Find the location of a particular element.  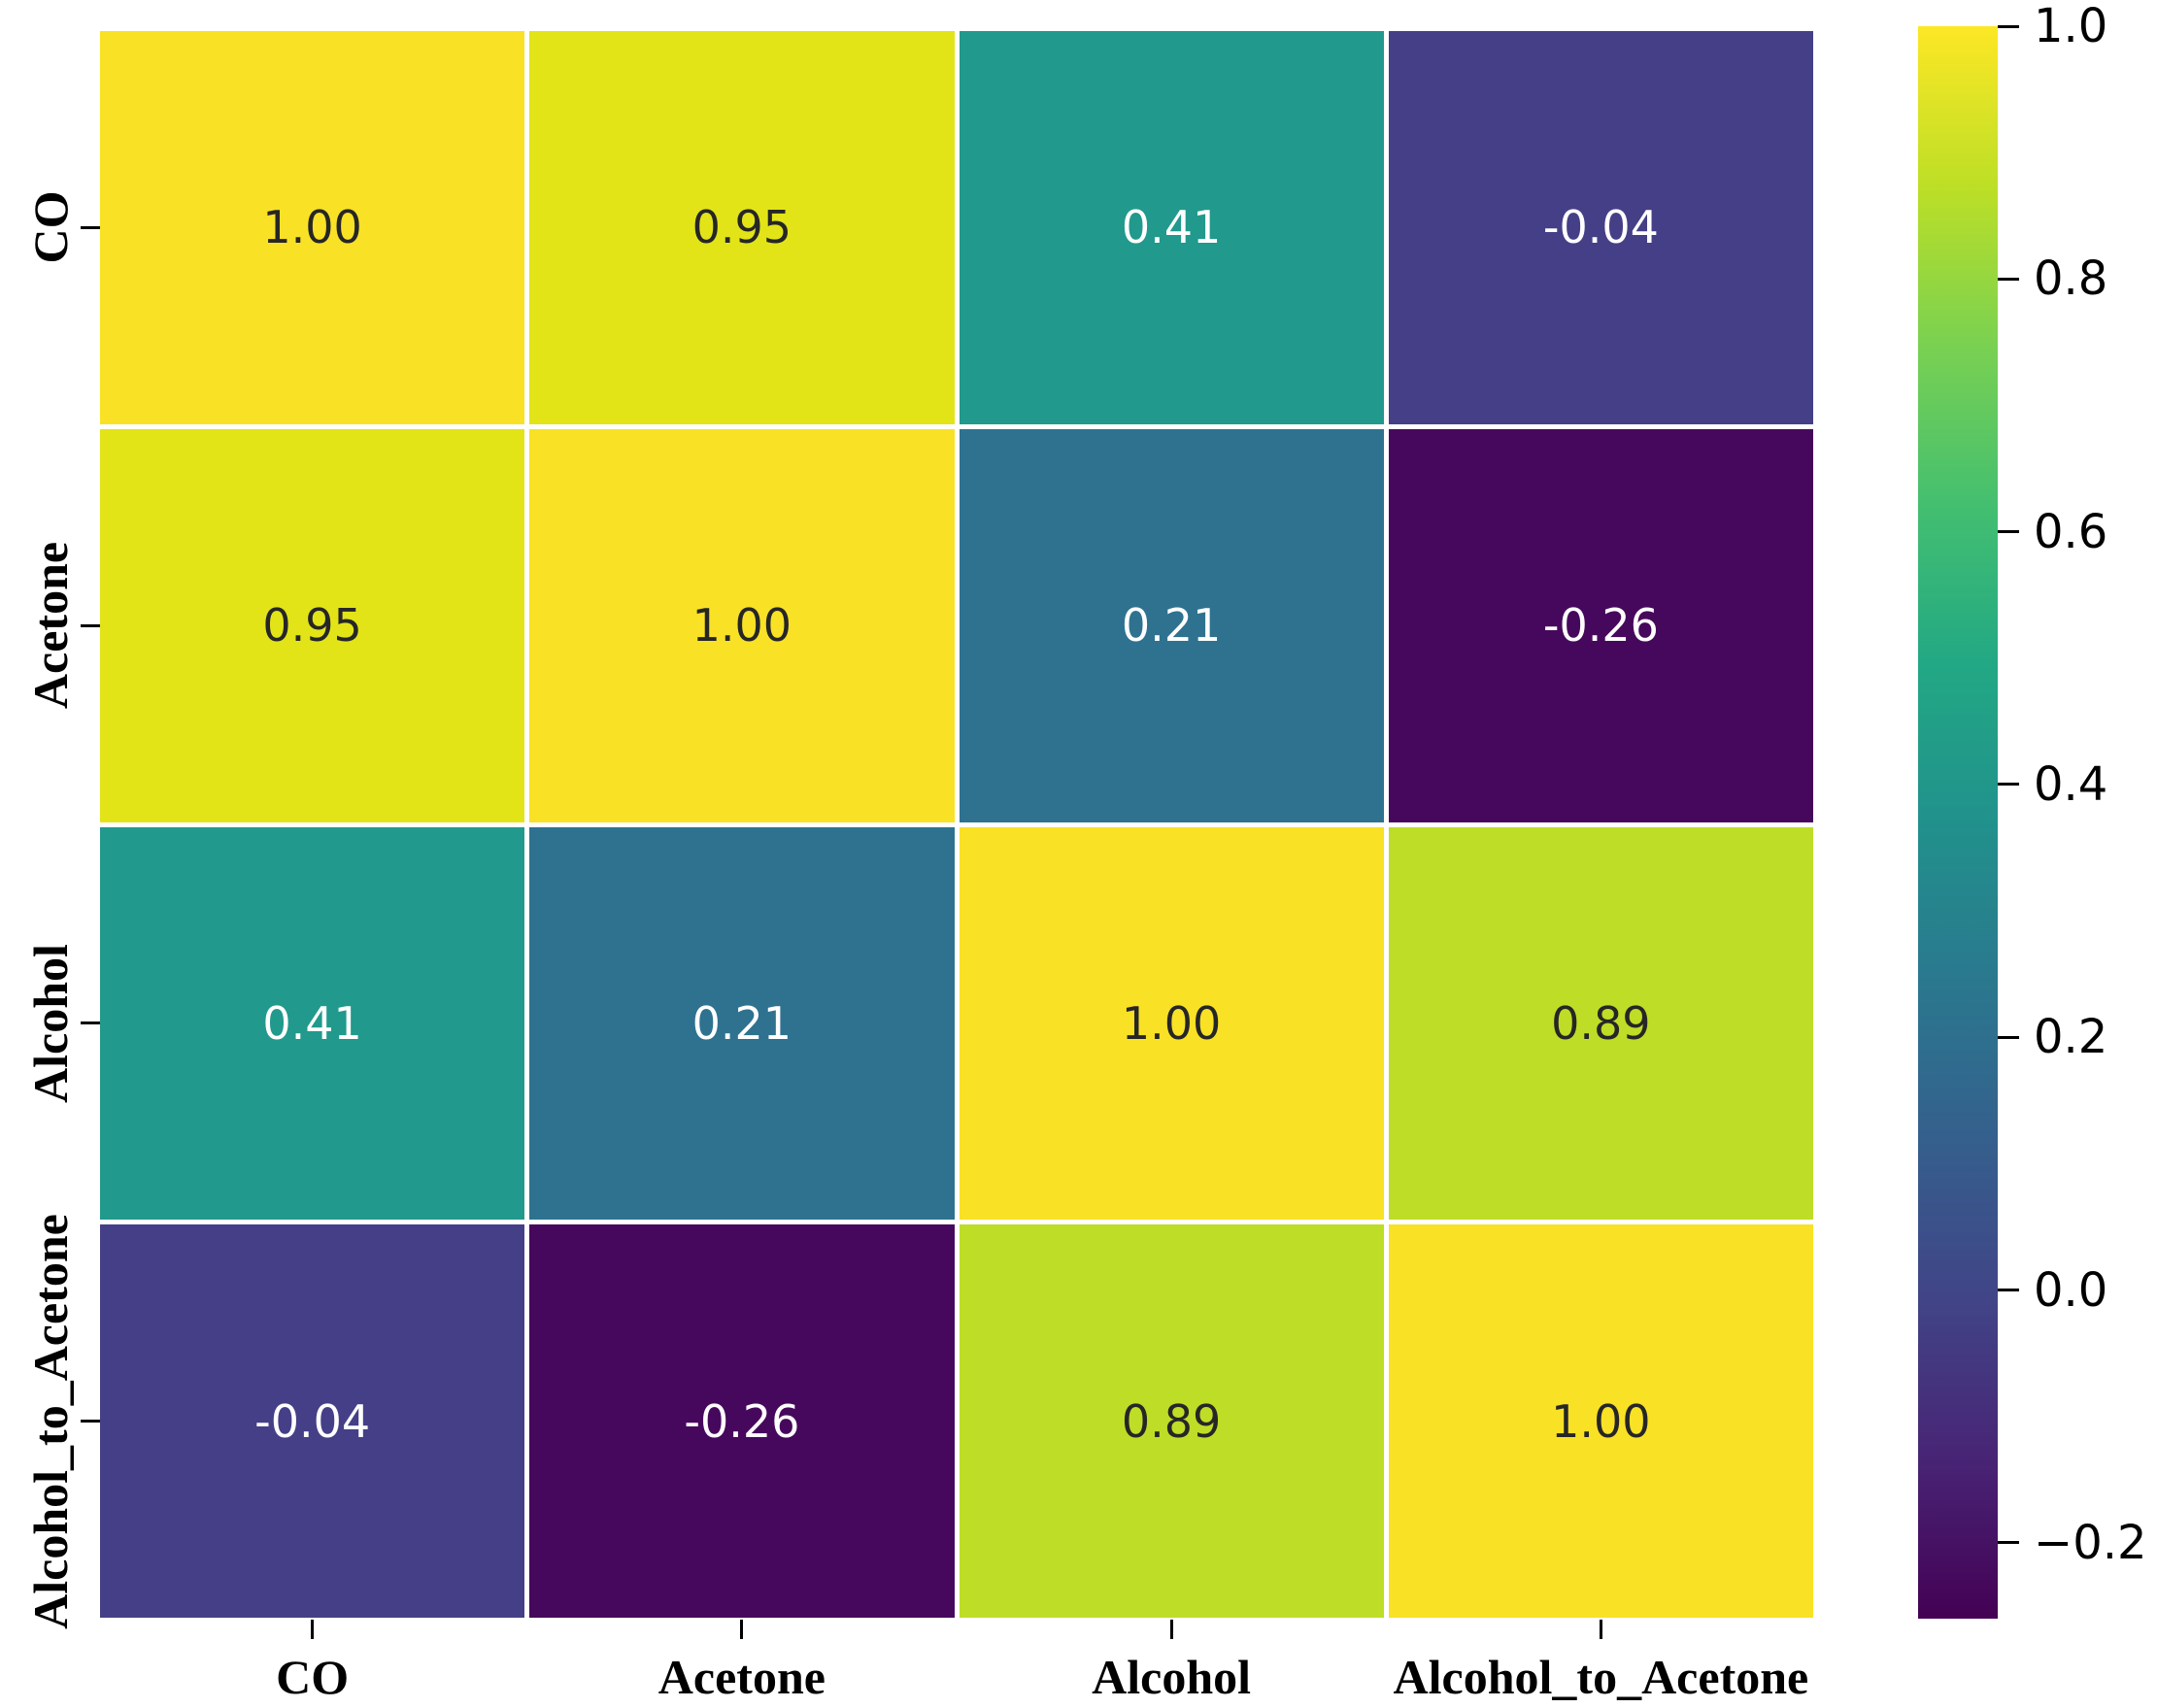

colorbar-tick-label: 0.8 is located at coordinates (2071, 279).